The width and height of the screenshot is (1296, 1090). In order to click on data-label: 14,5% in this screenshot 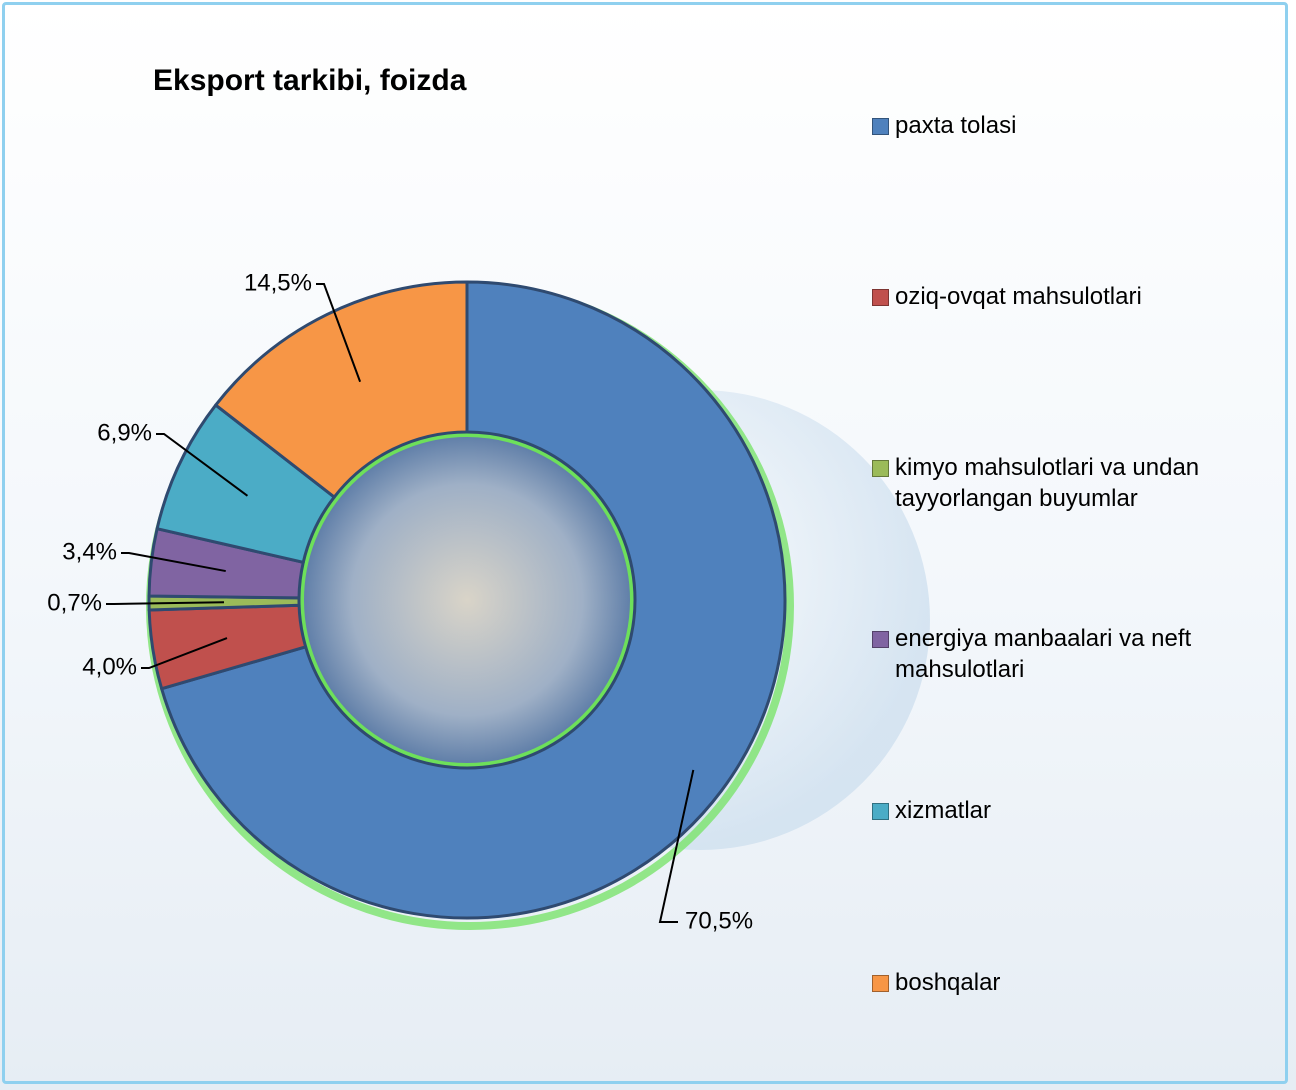, I will do `click(278, 282)`.